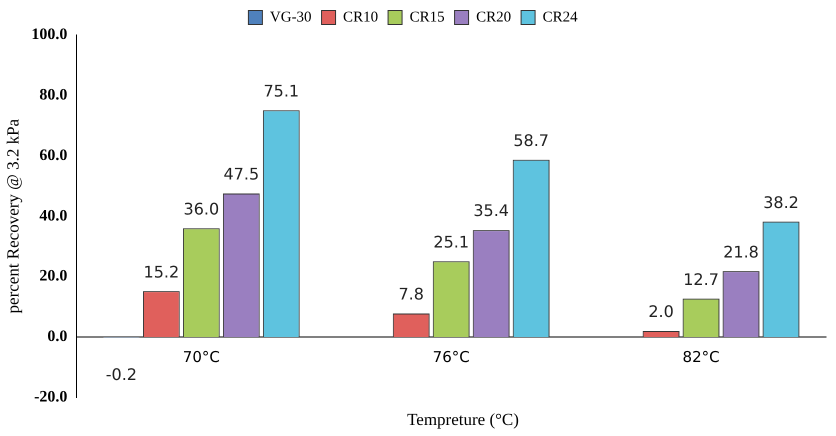 The width and height of the screenshot is (836, 436). What do you see at coordinates (53, 95) in the screenshot?
I see `y-tick-label: 80.0` at bounding box center [53, 95].